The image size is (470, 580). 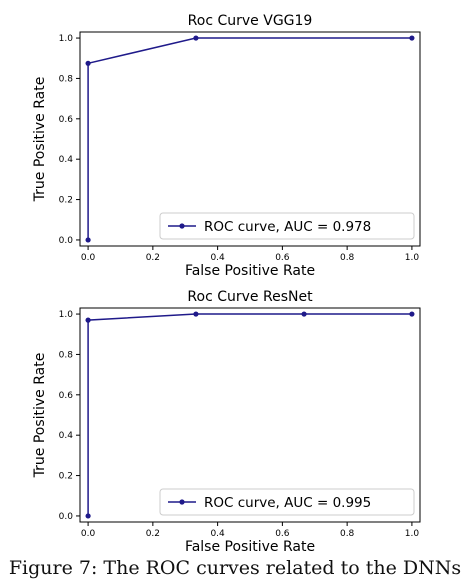 What do you see at coordinates (250, 21) in the screenshot?
I see `chart-title: Roc Curve VGG19` at bounding box center [250, 21].